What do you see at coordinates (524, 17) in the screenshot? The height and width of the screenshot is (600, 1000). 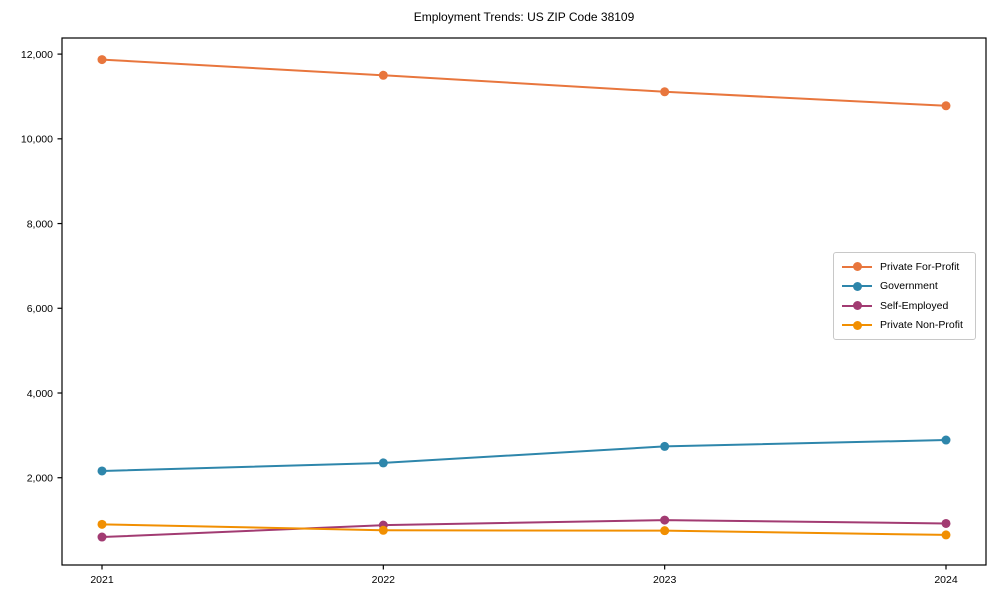 I see `chart-title: Employment Trends: US ZIP Code 38109` at bounding box center [524, 17].